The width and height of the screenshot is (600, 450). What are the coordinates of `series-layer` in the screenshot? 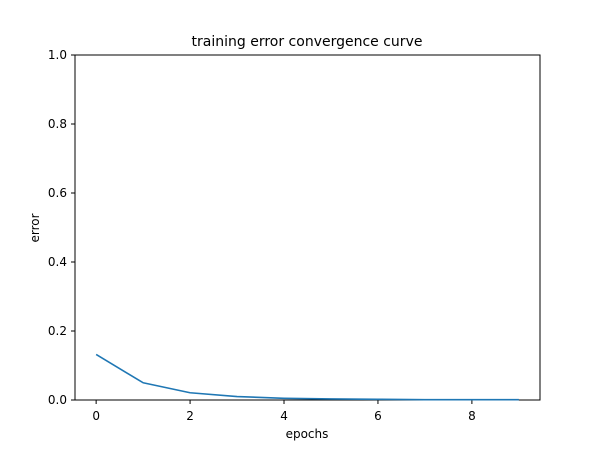 It's located at (307, 377).